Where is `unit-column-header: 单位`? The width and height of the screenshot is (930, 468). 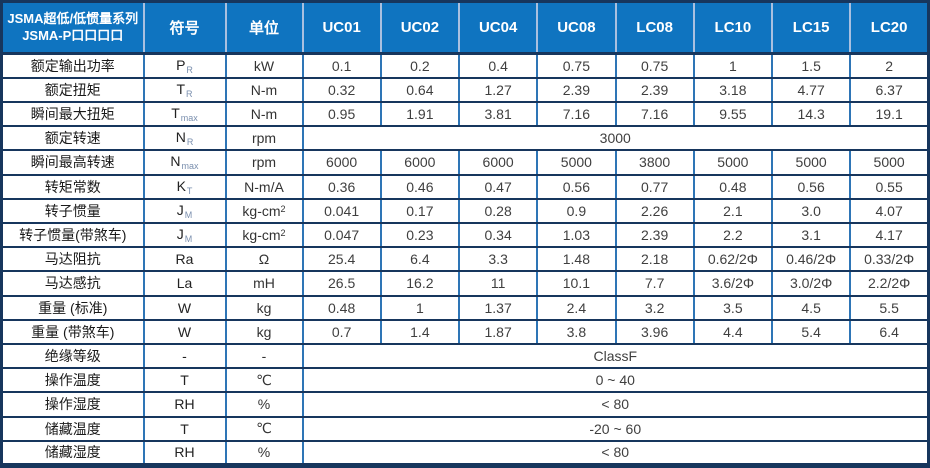 unit-column-header: 单位 is located at coordinates (263, 28).